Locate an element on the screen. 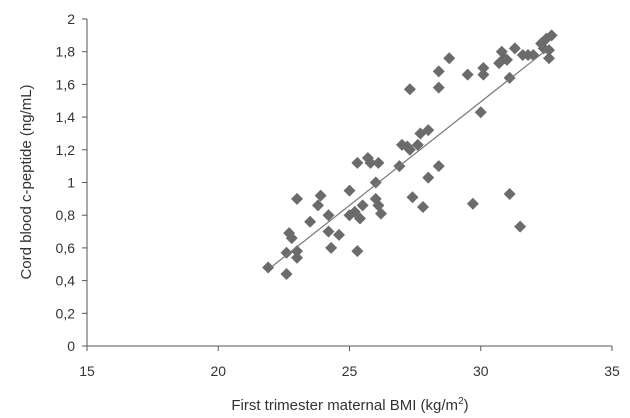 The width and height of the screenshot is (630, 418). y-tick-label: 1,6 is located at coordinates (66, 84).